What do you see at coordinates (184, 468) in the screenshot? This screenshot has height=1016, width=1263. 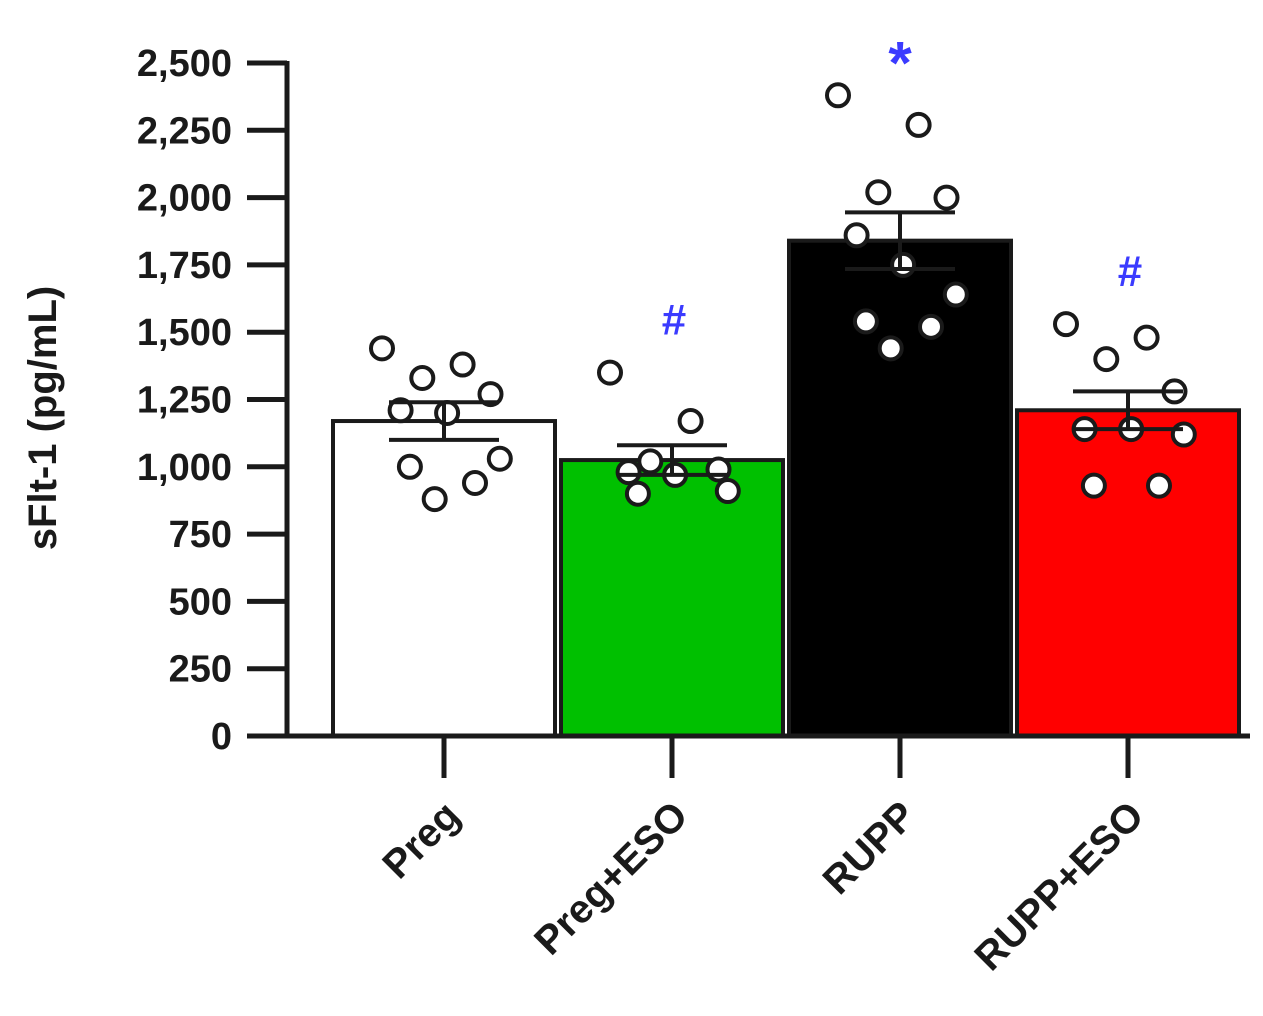 I see `y-tick-label: 1,000` at bounding box center [184, 468].